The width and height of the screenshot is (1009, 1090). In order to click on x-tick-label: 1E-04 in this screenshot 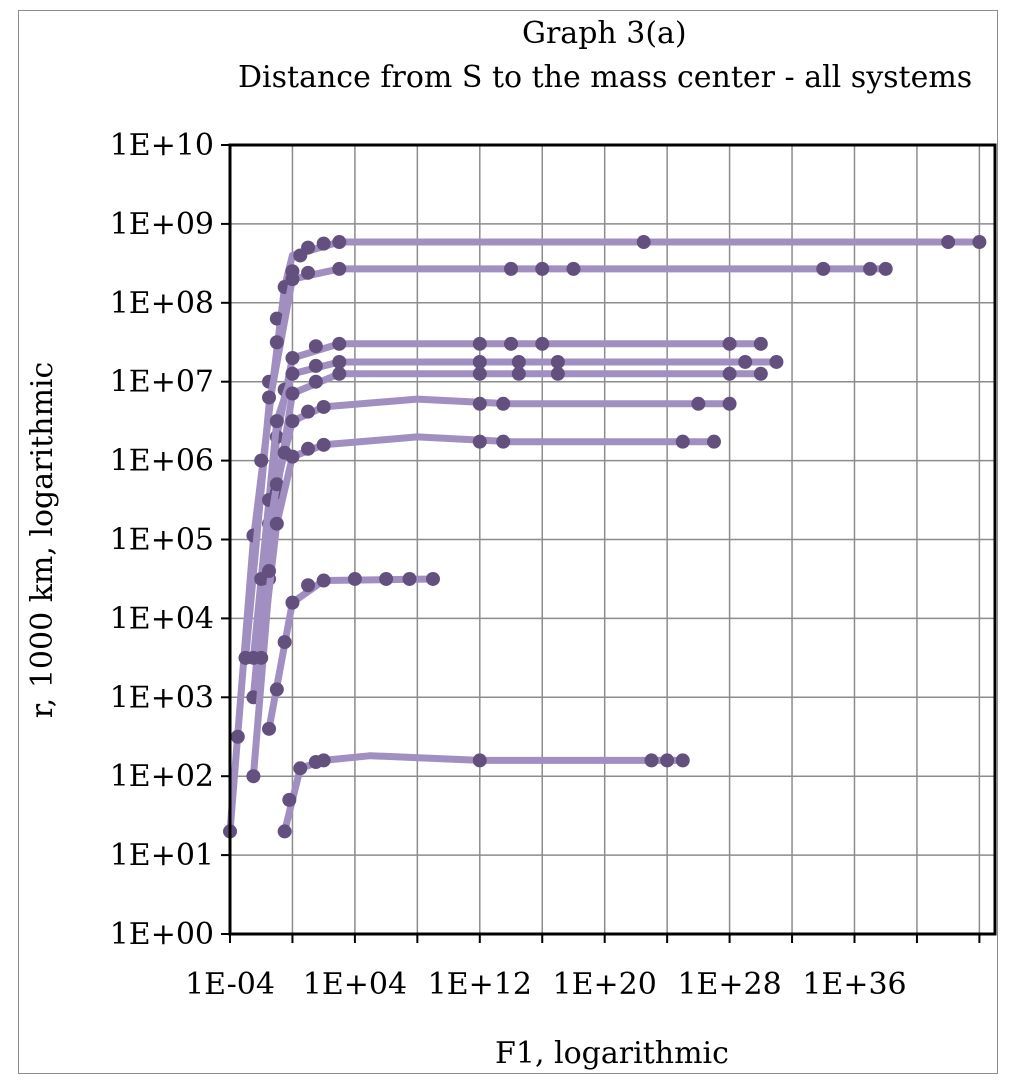, I will do `click(230, 984)`.